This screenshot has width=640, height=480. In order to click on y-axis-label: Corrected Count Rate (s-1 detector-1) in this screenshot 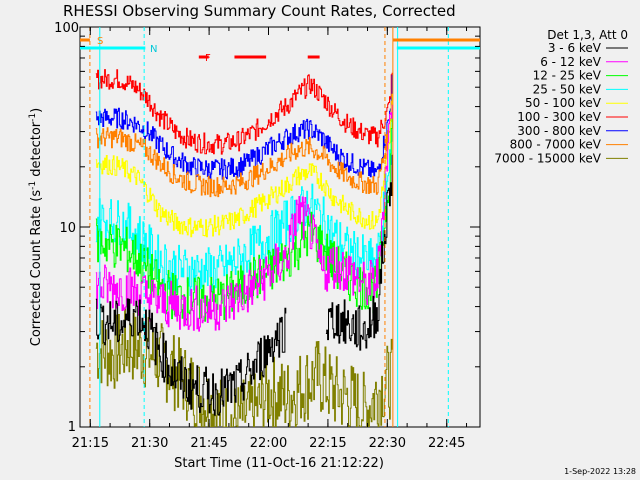, I will do `click(36, 227)`.